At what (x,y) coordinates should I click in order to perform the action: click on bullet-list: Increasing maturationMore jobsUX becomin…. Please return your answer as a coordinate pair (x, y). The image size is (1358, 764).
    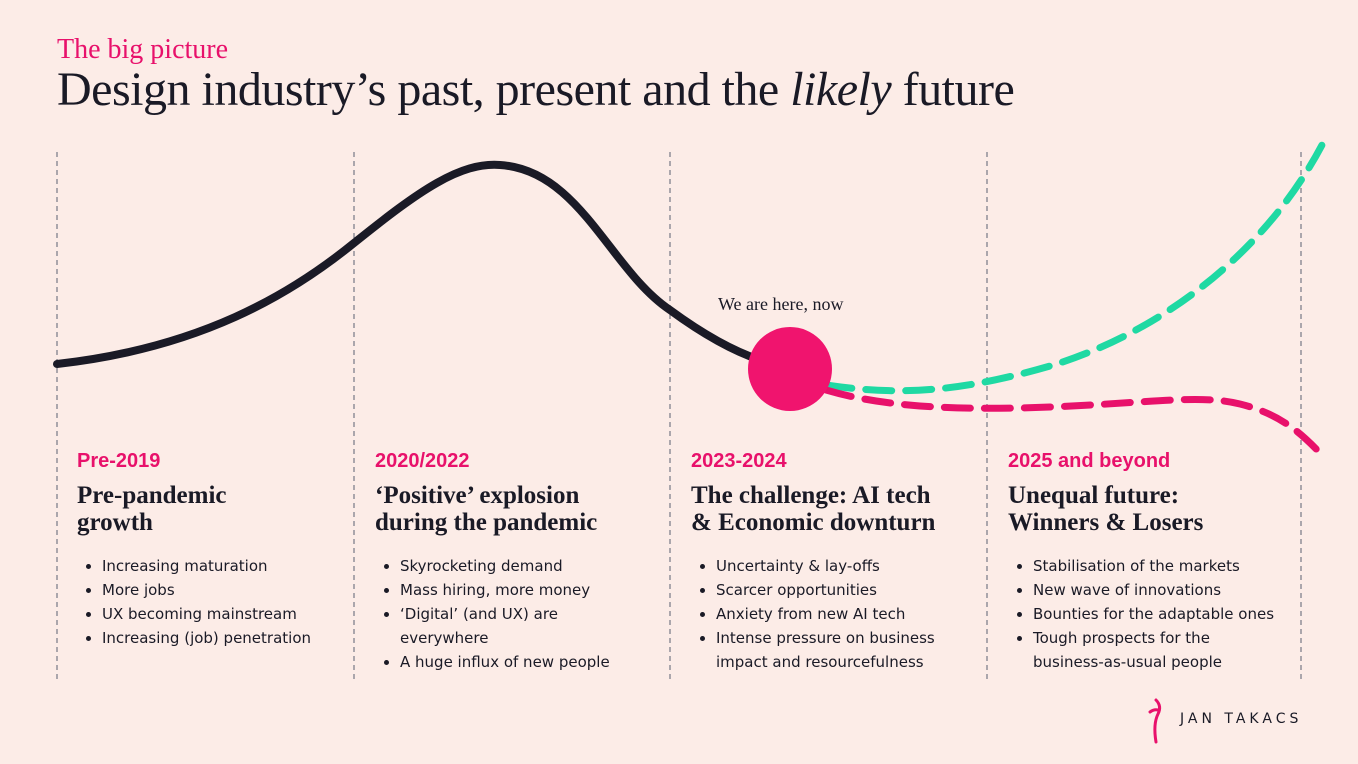
    Looking at the image, I should click on (212, 602).